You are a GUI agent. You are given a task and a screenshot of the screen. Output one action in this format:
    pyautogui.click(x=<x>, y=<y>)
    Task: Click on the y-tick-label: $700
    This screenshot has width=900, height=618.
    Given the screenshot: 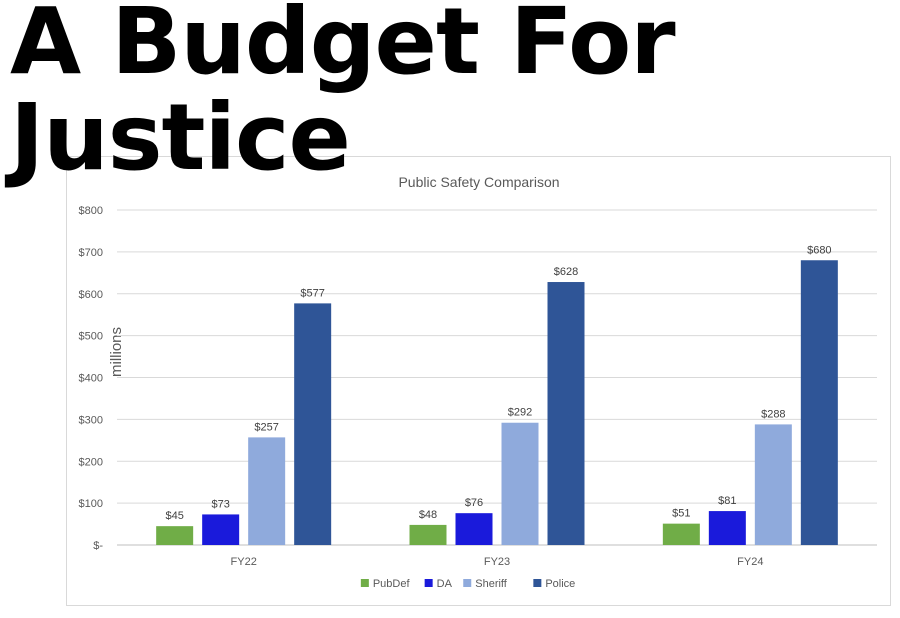 What is the action you would take?
    pyautogui.click(x=91, y=253)
    